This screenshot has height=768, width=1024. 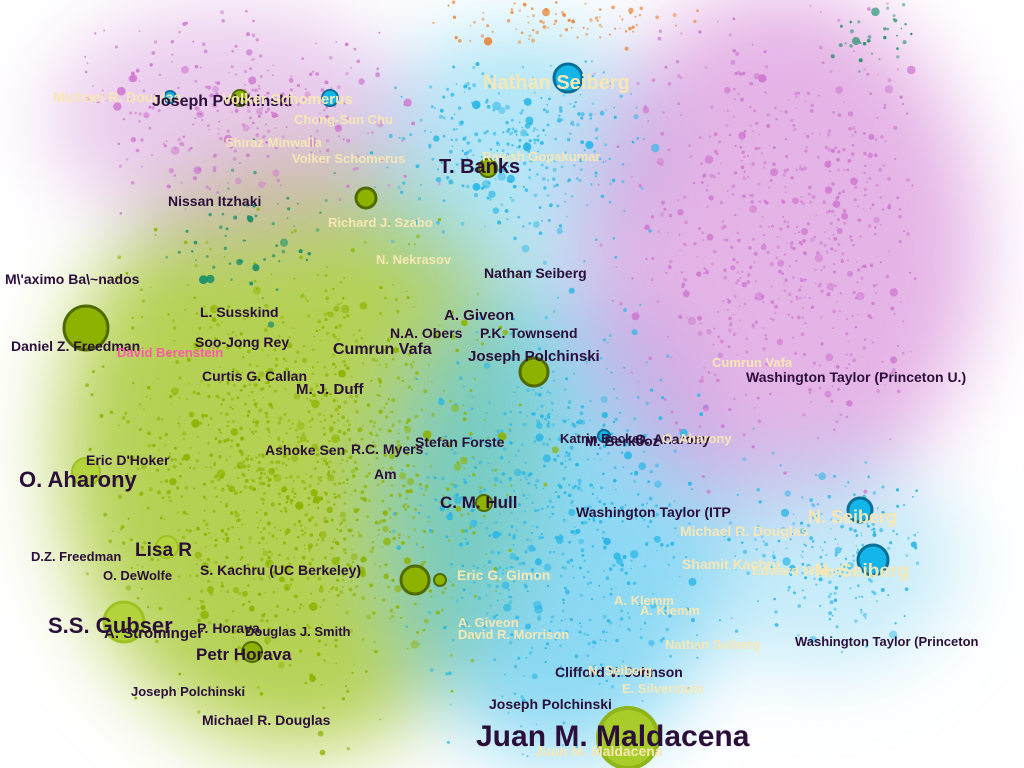 What do you see at coordinates (797, 570) in the screenshot?
I see `author-label: Edward Witten` at bounding box center [797, 570].